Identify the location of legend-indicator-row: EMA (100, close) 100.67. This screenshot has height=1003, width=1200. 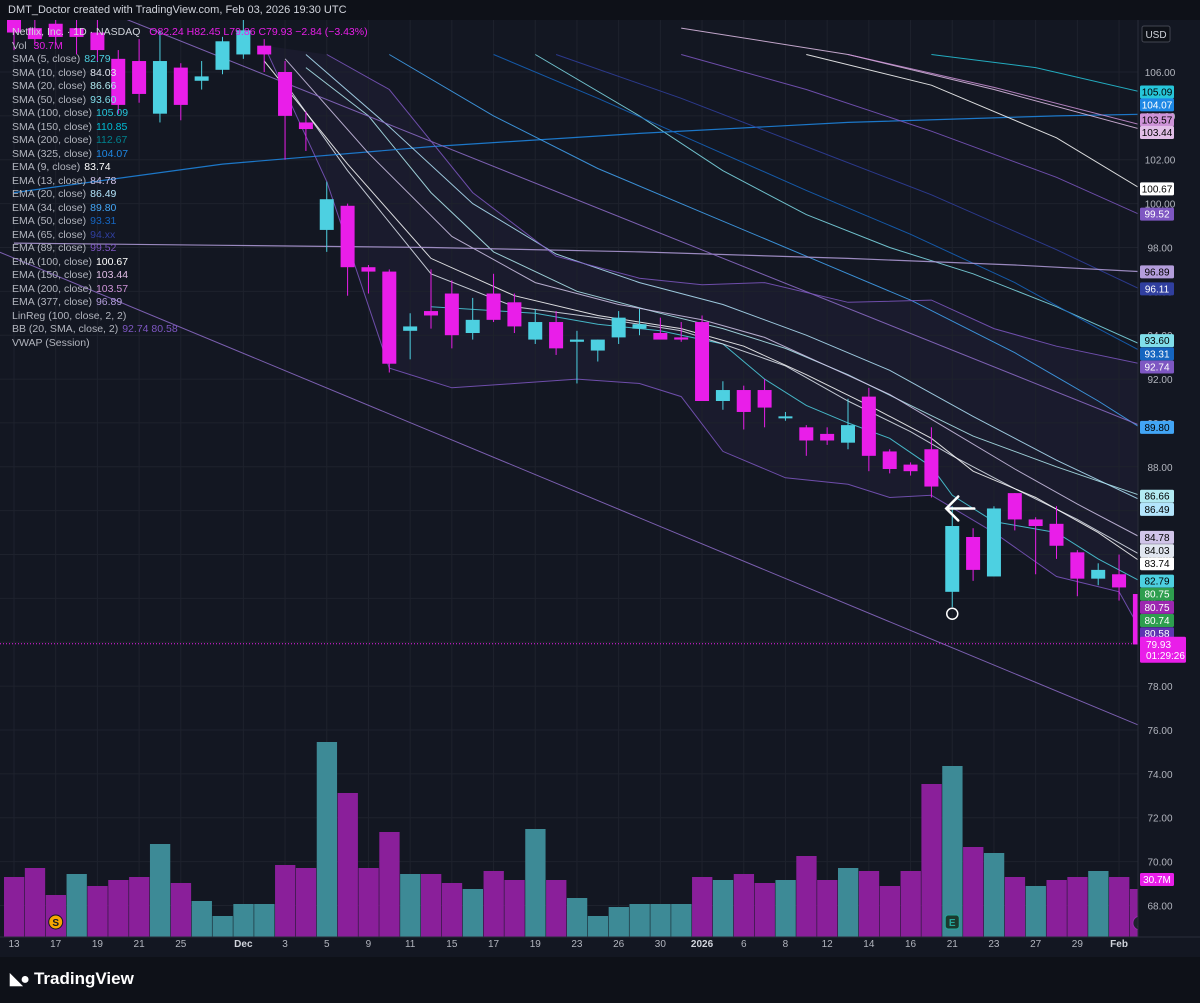
(190, 263).